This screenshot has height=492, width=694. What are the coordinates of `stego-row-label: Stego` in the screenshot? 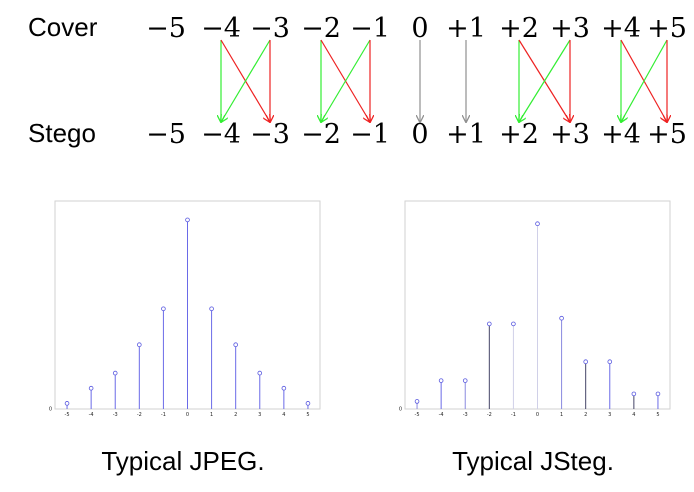 It's located at (62, 133).